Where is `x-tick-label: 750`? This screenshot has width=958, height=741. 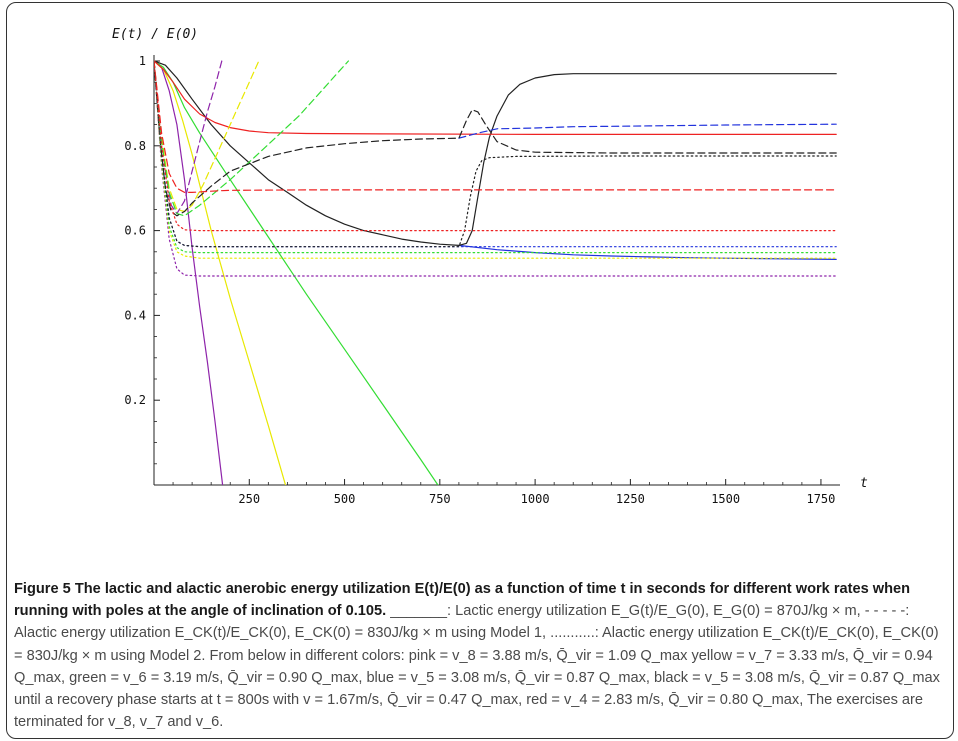 x-tick-label: 750 is located at coordinates (440, 499).